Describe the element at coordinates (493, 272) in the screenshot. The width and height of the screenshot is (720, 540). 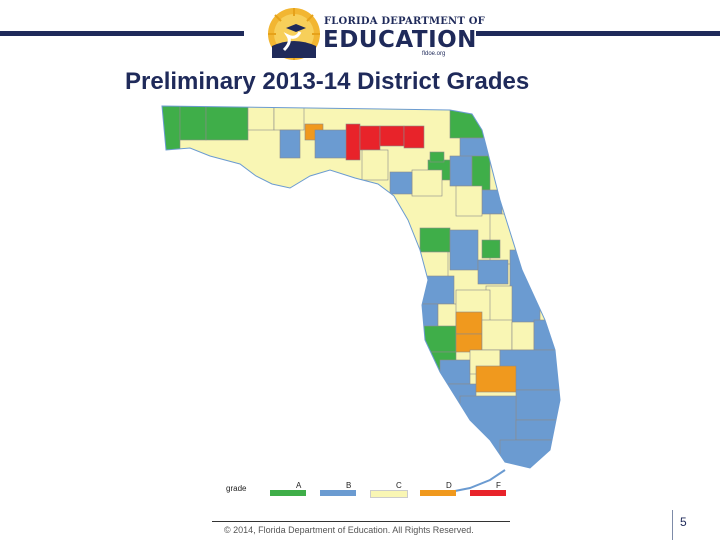
I see `district-orange` at that location.